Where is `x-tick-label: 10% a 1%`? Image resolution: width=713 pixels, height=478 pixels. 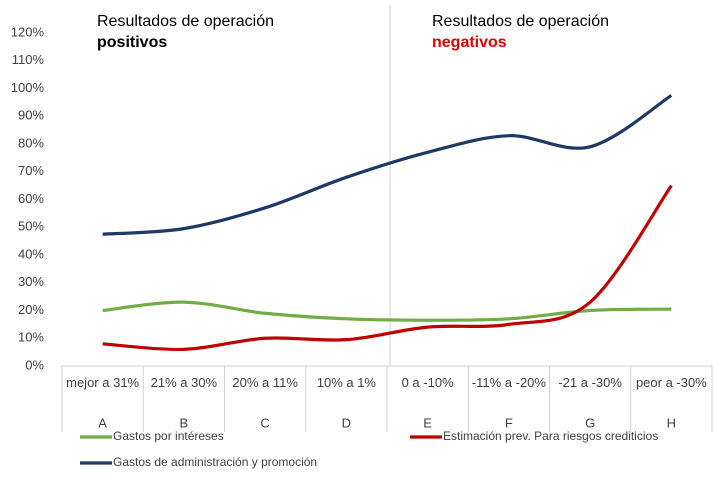 x-tick-label: 10% a 1% is located at coordinates (346, 382).